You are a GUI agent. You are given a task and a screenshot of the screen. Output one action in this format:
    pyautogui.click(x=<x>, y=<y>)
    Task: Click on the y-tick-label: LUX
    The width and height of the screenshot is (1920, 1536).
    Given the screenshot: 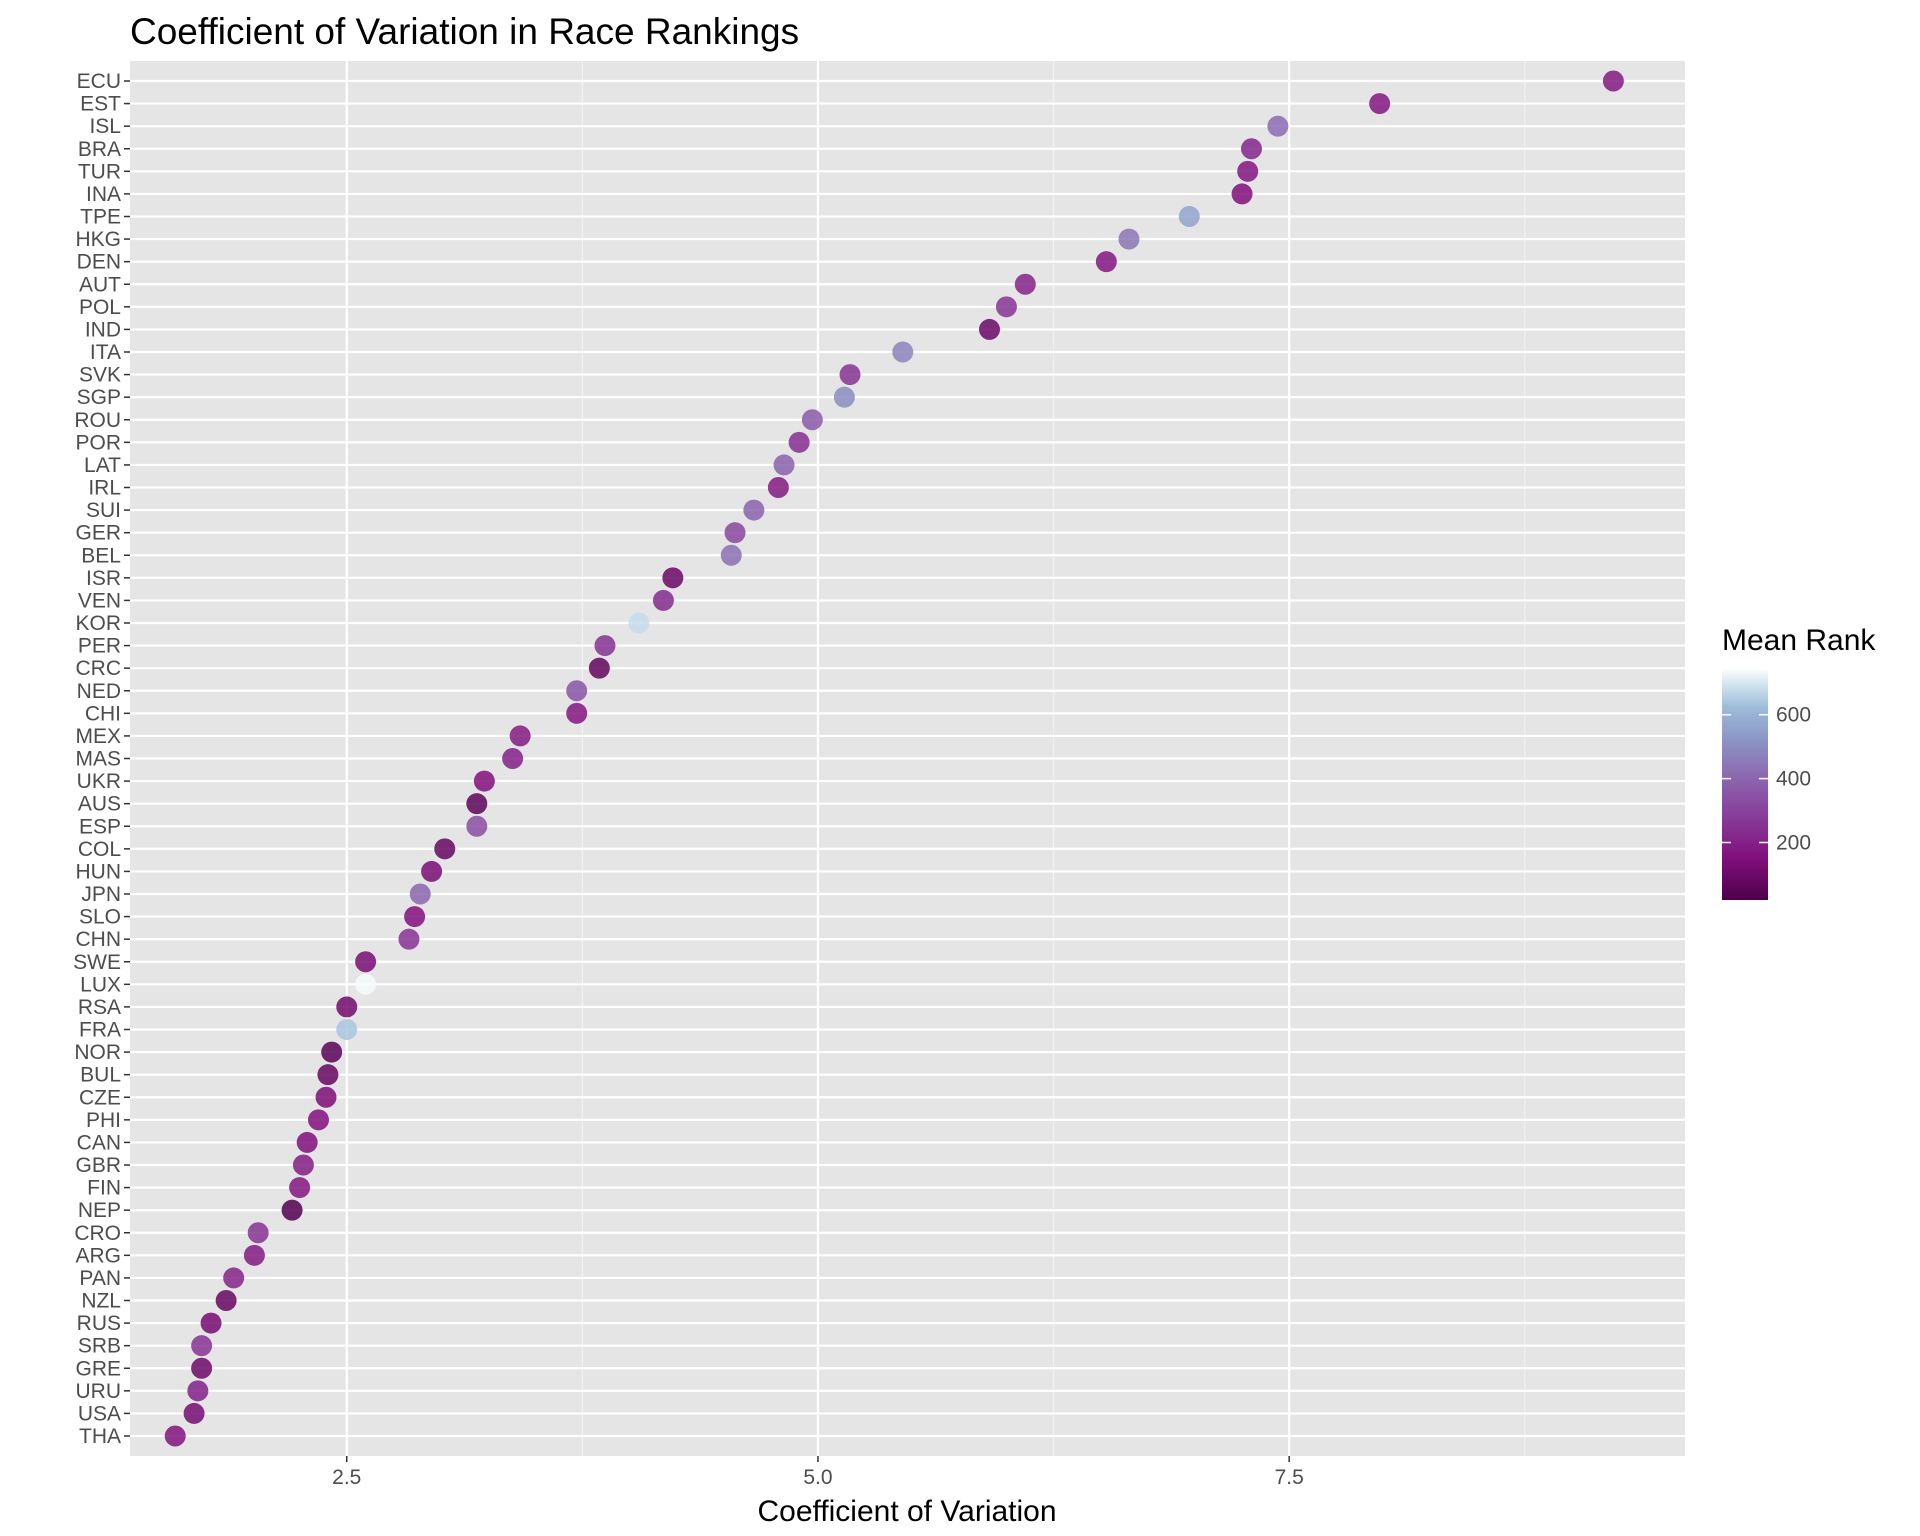 What is the action you would take?
    pyautogui.click(x=100, y=984)
    